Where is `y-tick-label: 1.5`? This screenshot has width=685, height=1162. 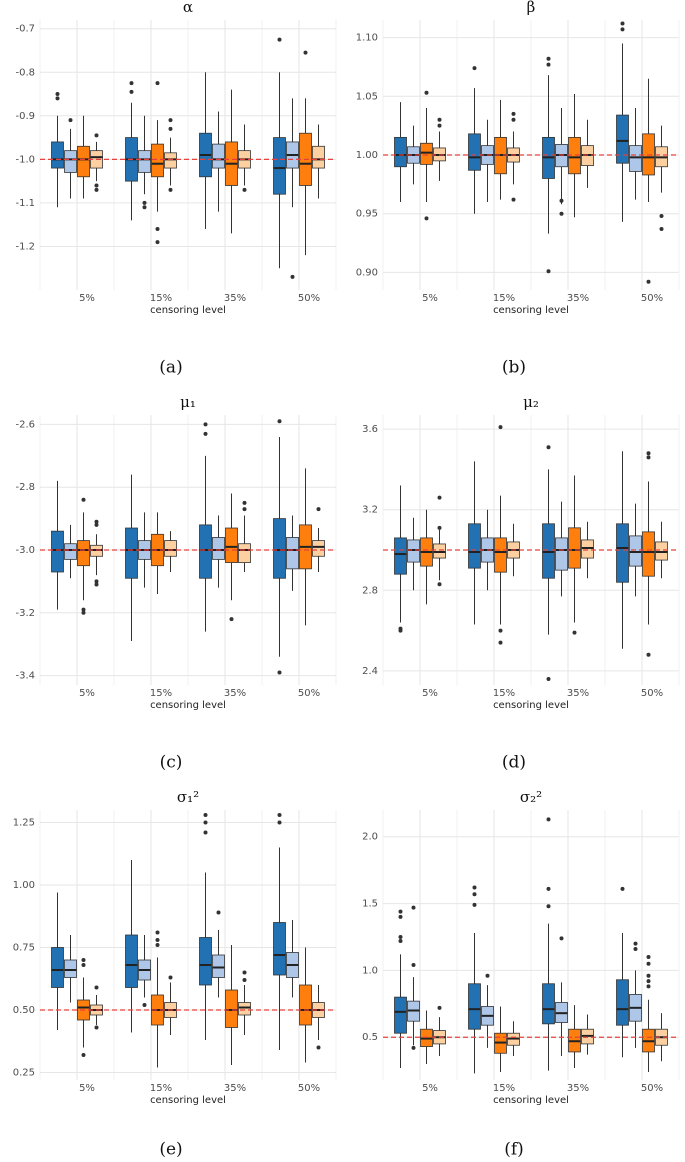 y-tick-label: 1.5 is located at coordinates (370, 904).